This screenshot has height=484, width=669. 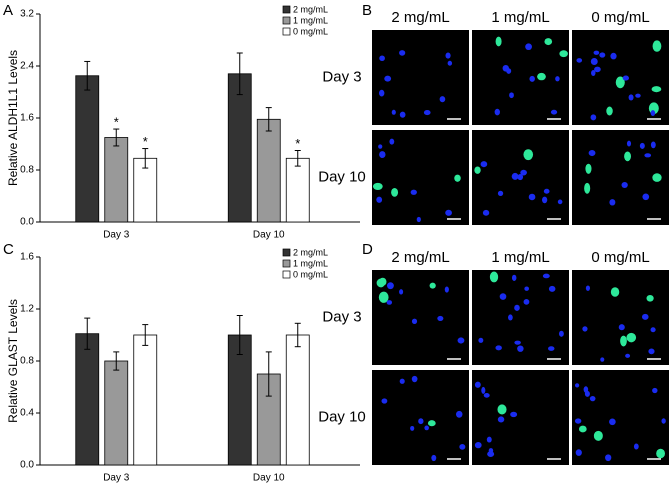 I want to click on y-tick-label: 0.0, so click(x=27, y=465).